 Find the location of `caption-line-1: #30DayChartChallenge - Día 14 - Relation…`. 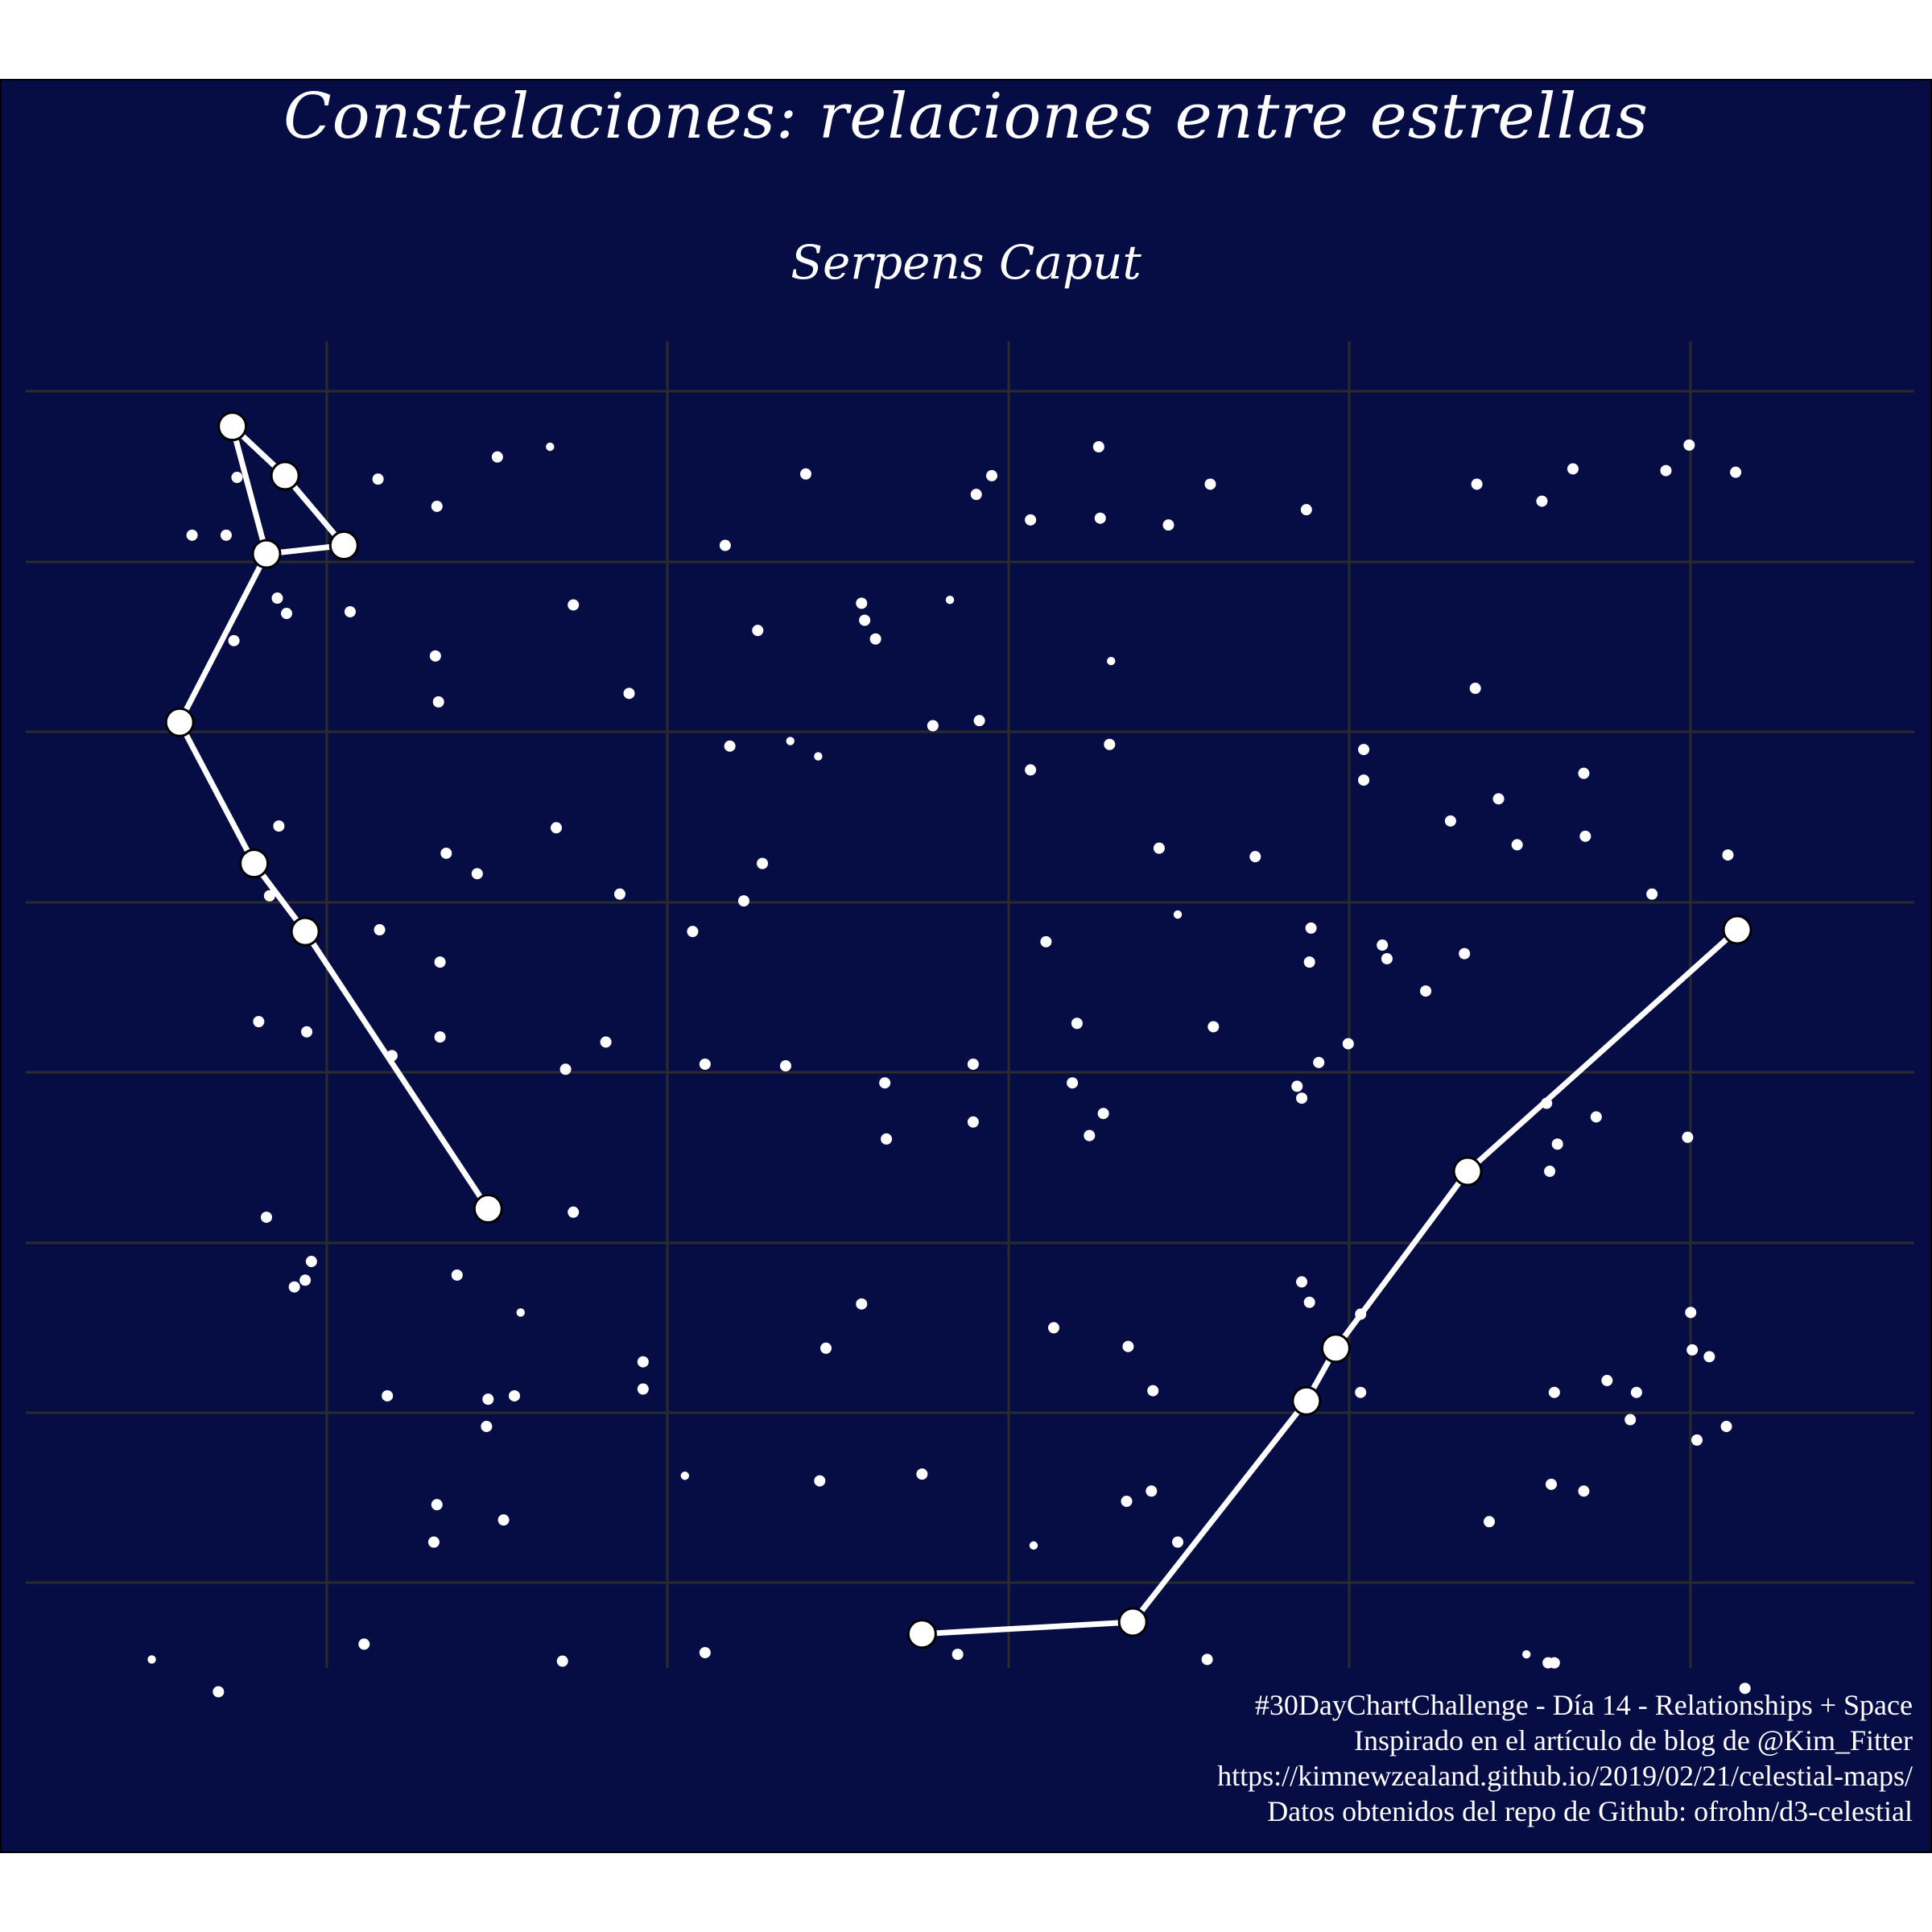

caption-line-1: #30DayChartChallenge - Día 14 - Relation… is located at coordinates (1583, 1705).